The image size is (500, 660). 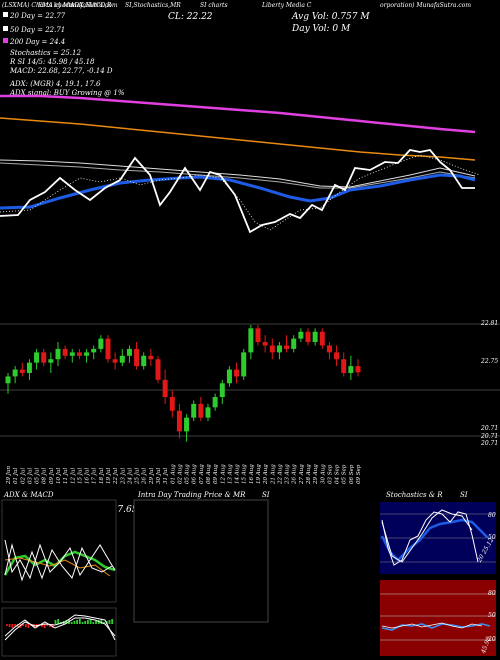 I want to click on date-tick: 27 Aug, so click(x=302, y=474).